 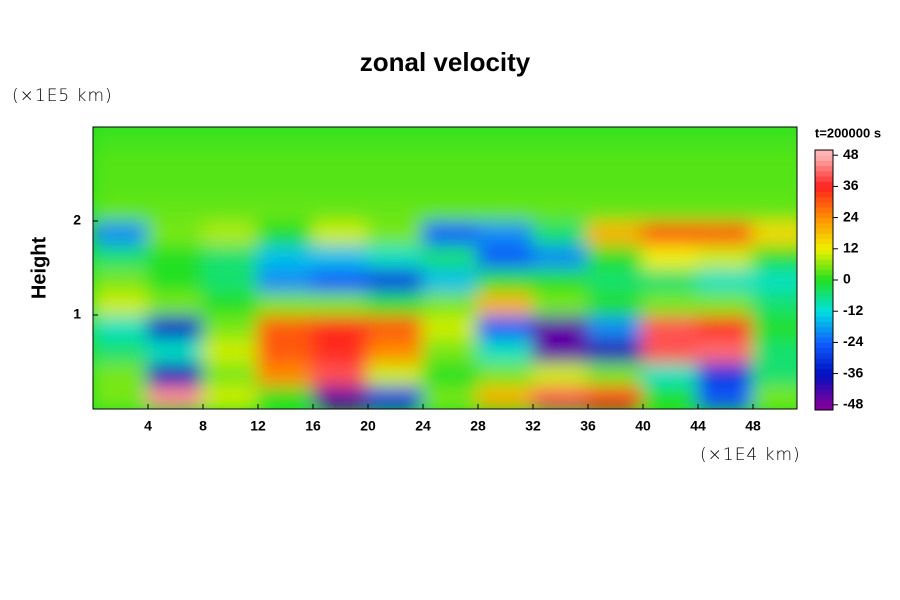 What do you see at coordinates (643, 426) in the screenshot?
I see `x-tick-label: 40` at bounding box center [643, 426].